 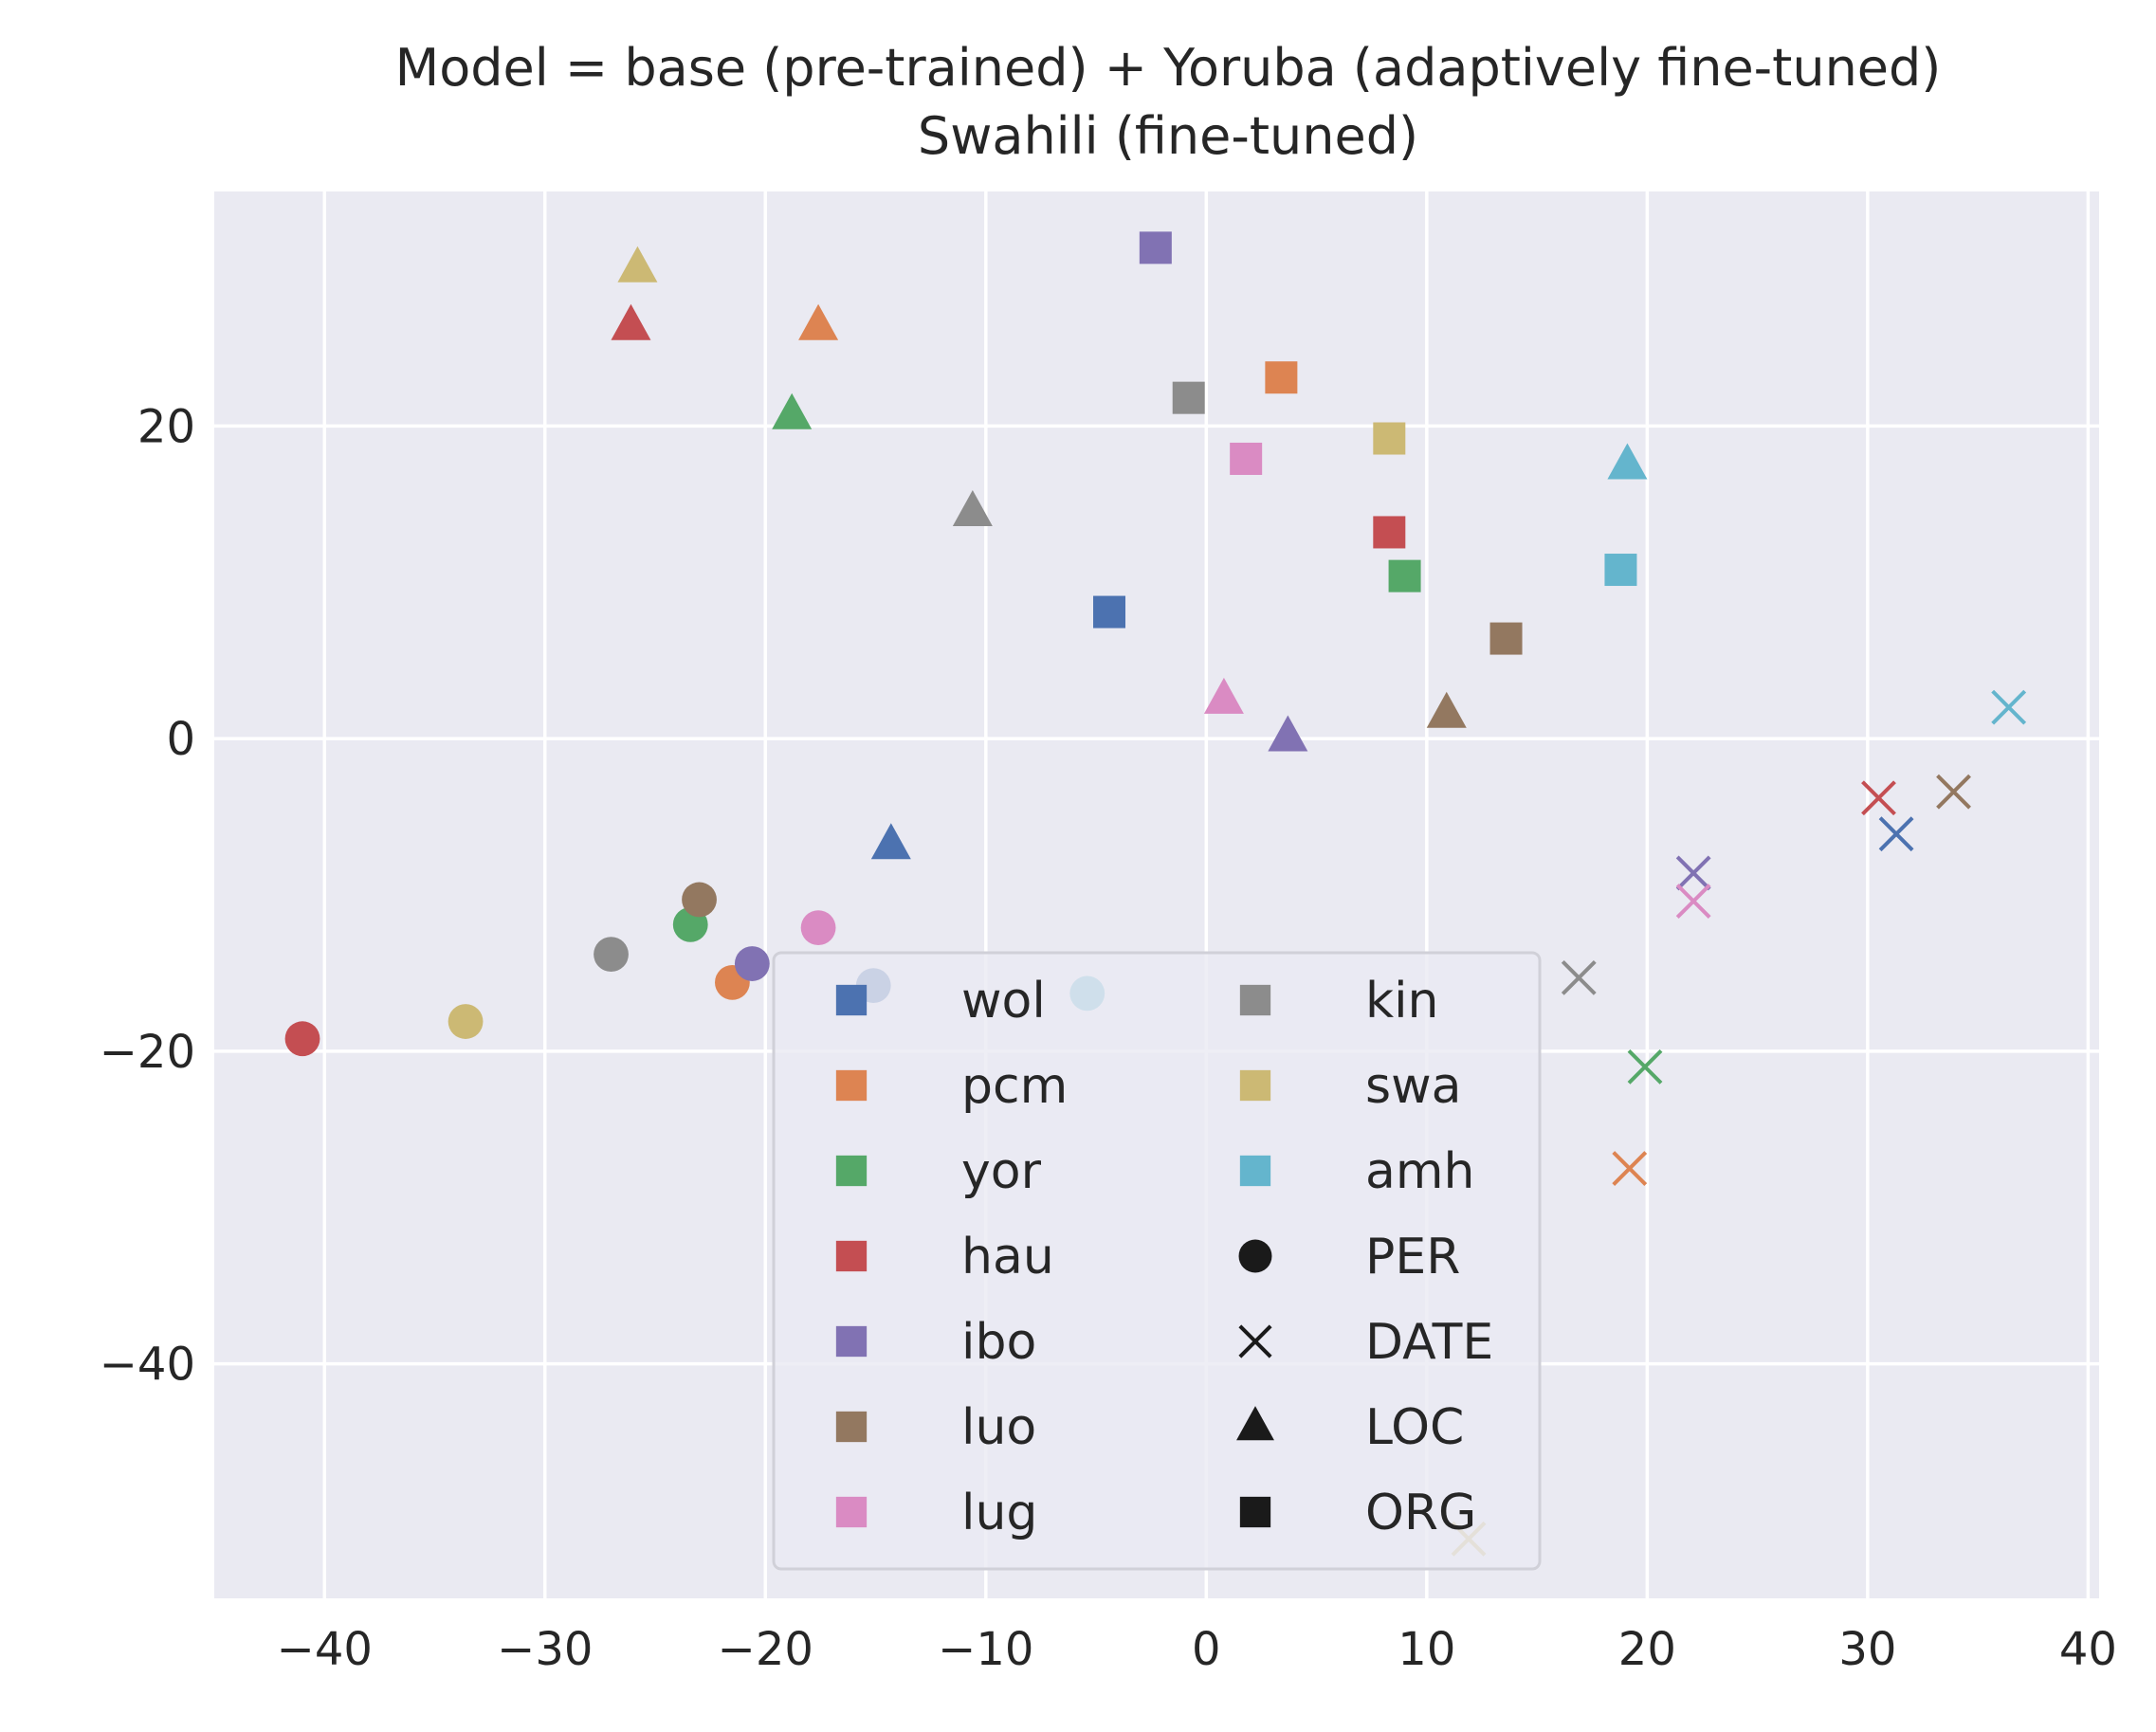 I want to click on x-tick-label: −10, so click(x=985, y=1649).